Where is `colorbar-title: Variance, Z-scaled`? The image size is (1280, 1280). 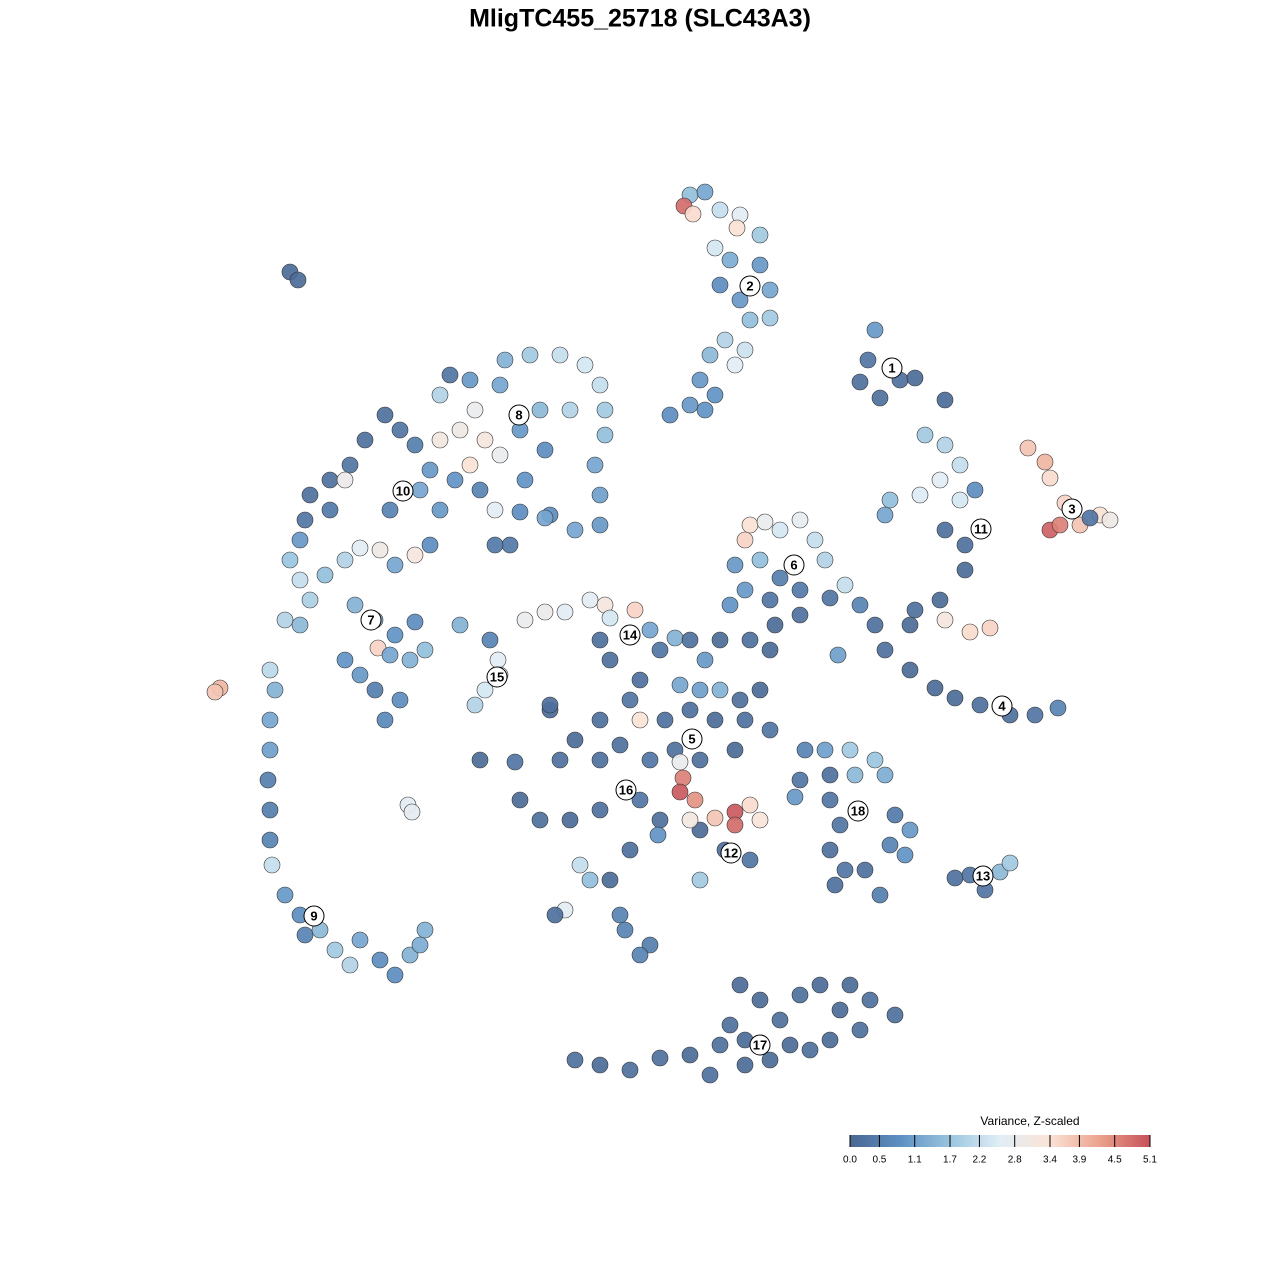 colorbar-title: Variance, Z-scaled is located at coordinates (1029, 1121).